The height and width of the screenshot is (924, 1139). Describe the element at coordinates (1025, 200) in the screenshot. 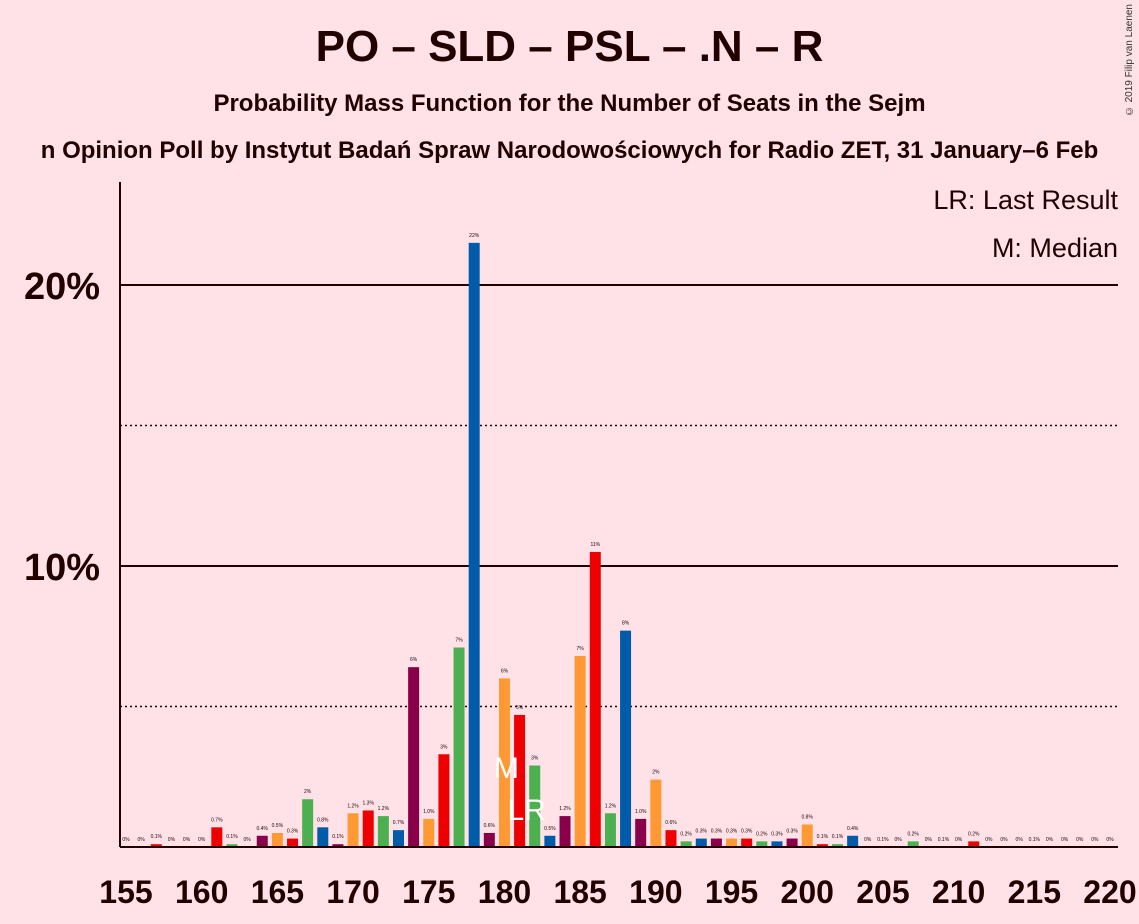

I see `legend-last-result: LR: Last Result` at that location.